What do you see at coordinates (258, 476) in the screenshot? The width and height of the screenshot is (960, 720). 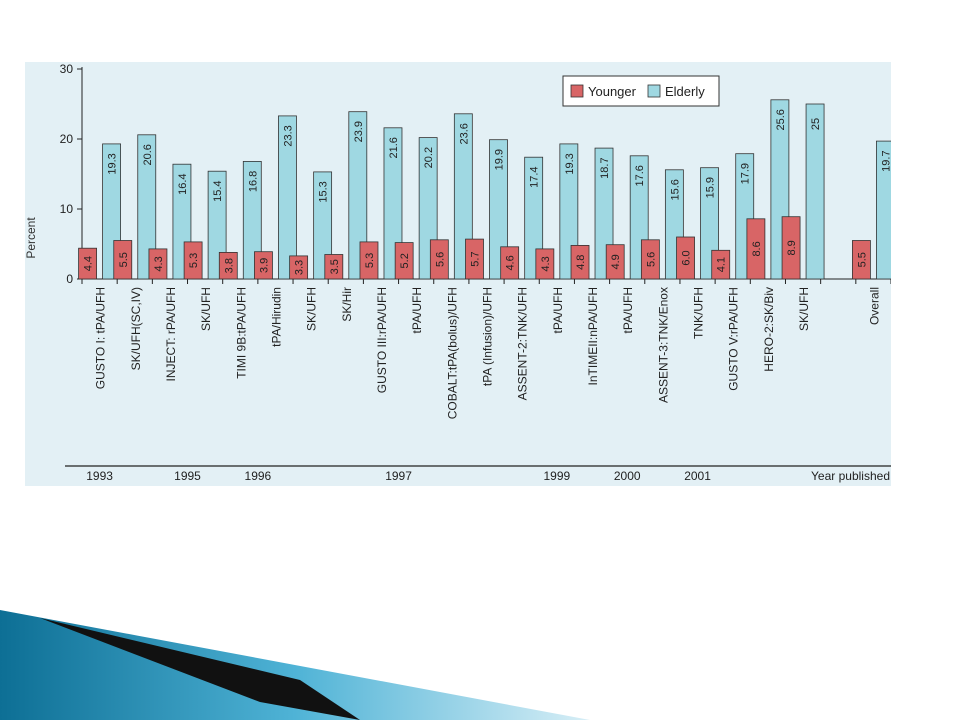 I see `year-label: 1996` at bounding box center [258, 476].